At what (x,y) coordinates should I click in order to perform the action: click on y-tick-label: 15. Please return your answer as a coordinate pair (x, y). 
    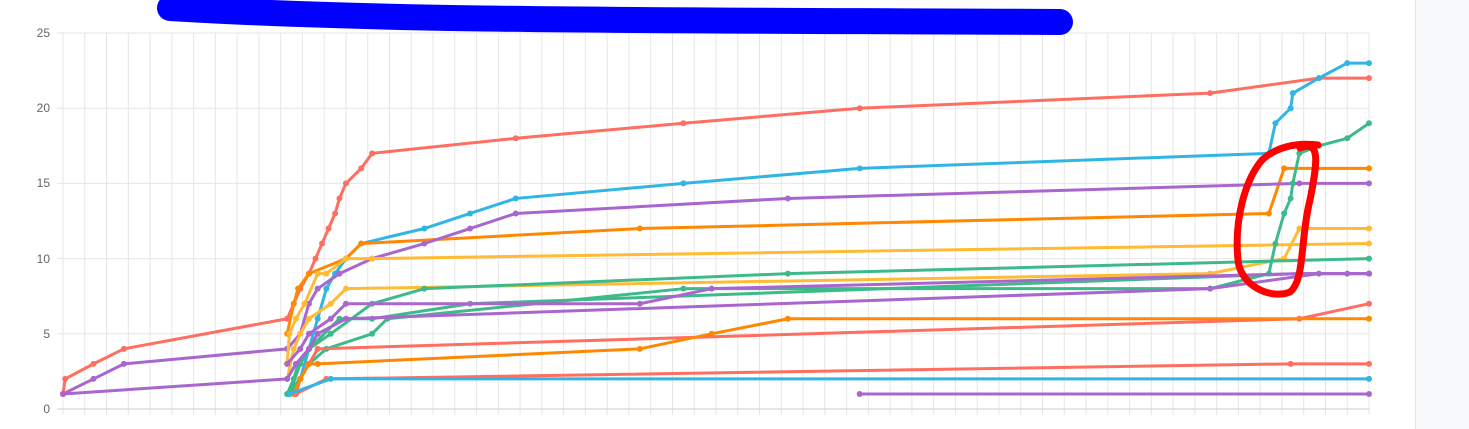
    Looking at the image, I should click on (44, 183).